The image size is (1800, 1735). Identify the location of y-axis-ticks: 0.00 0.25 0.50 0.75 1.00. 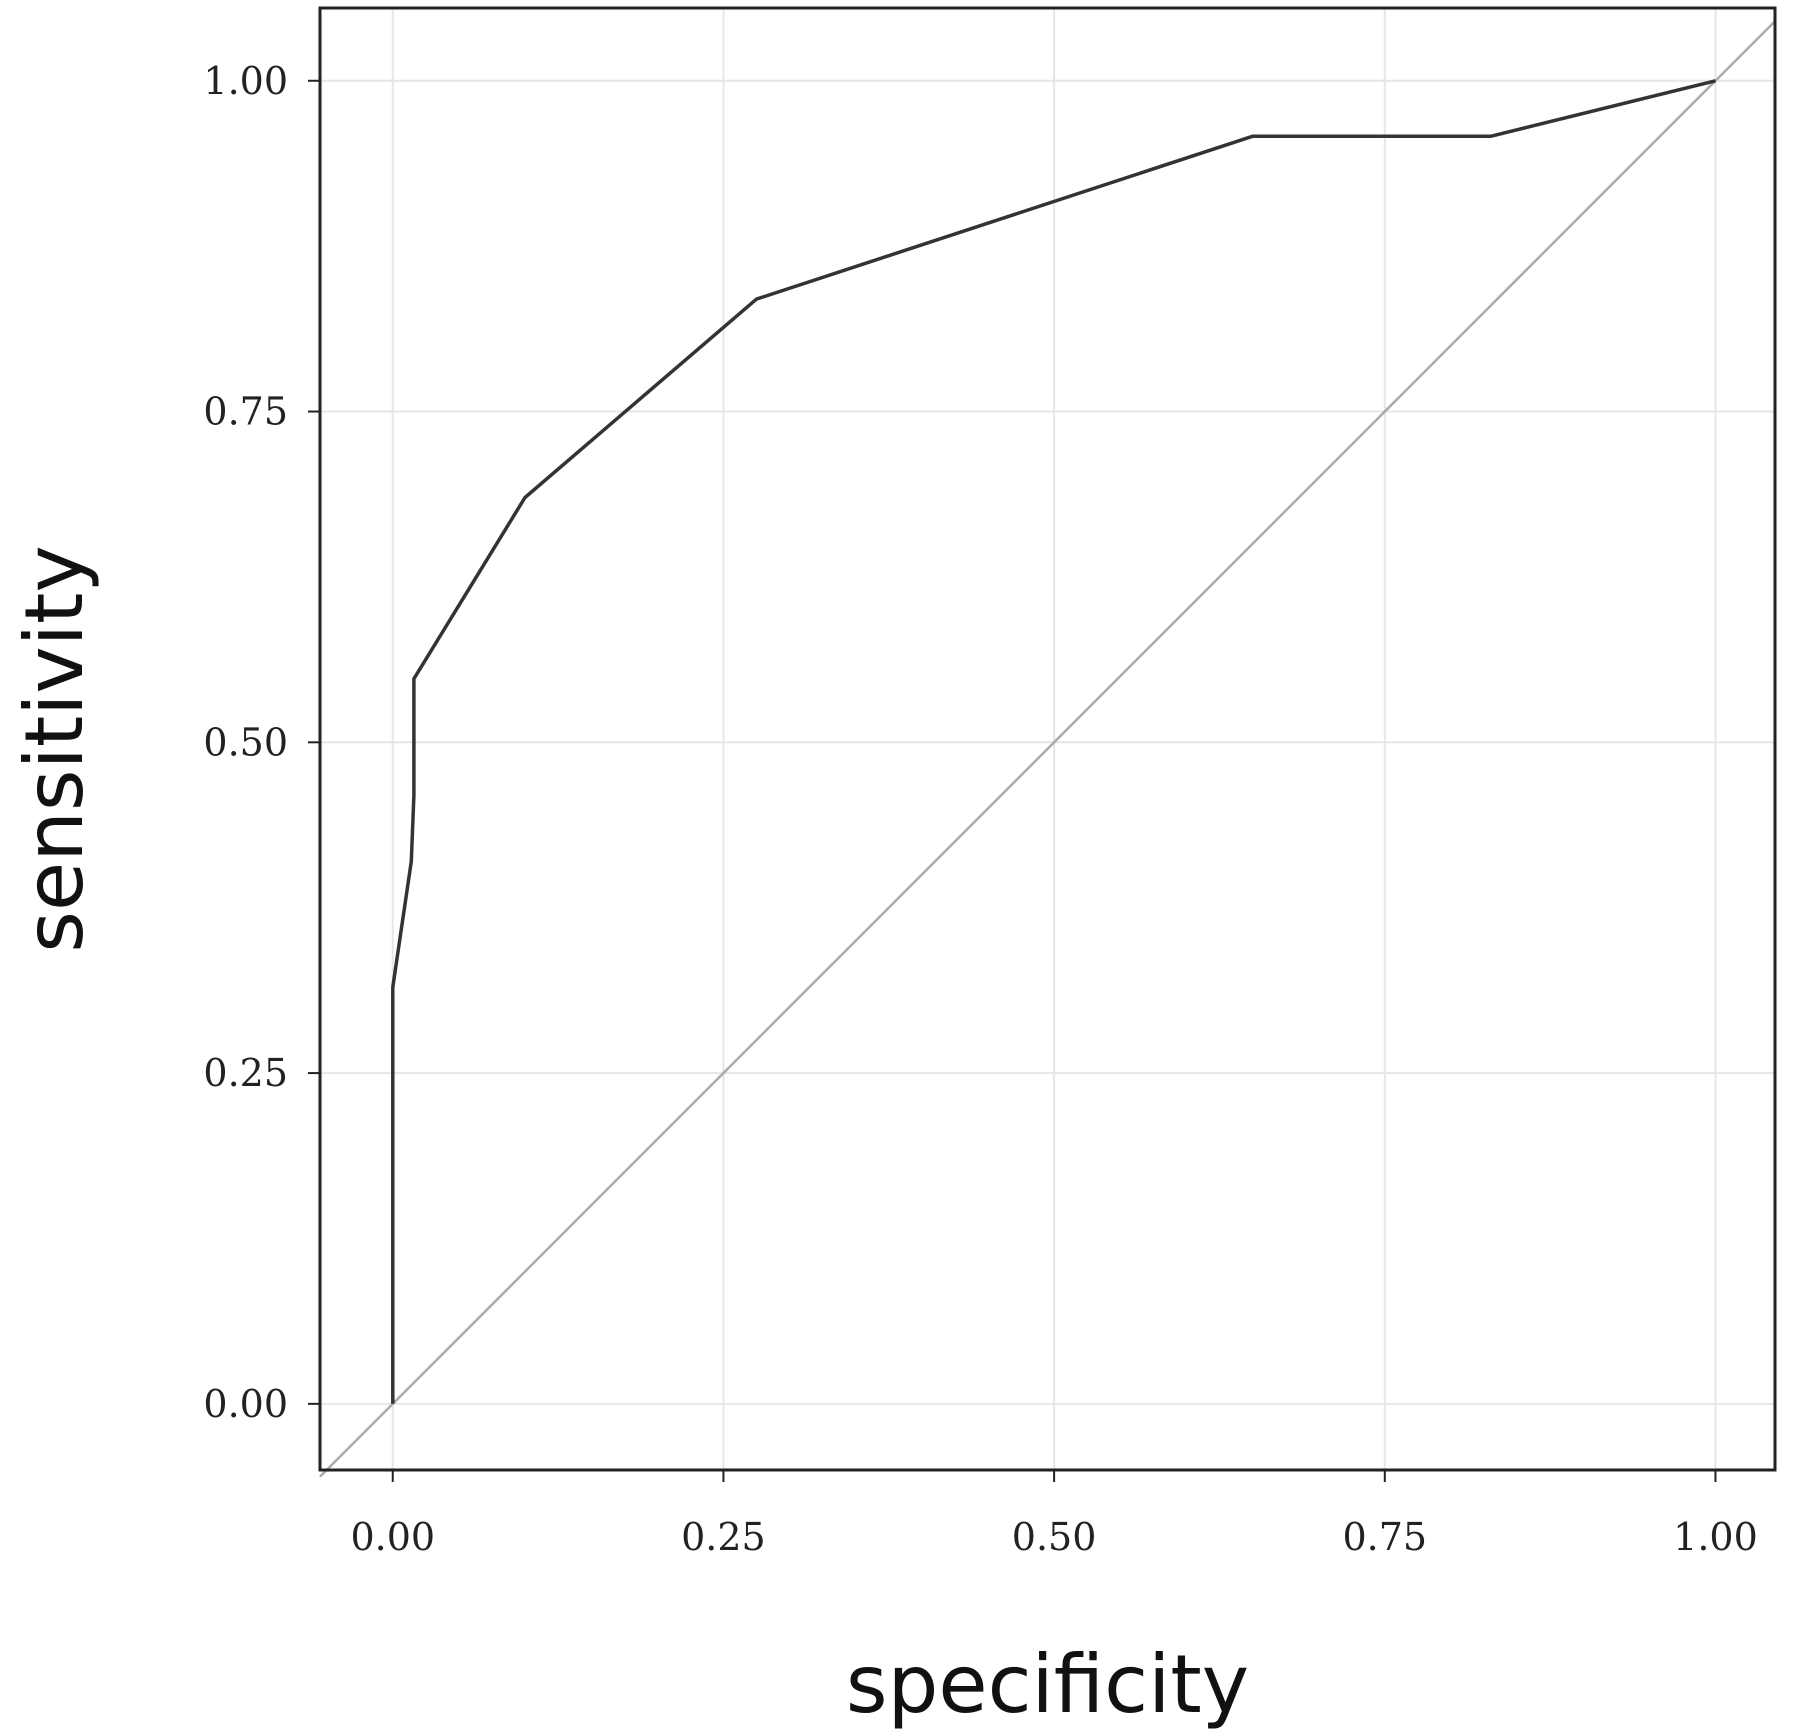
(261, 742).